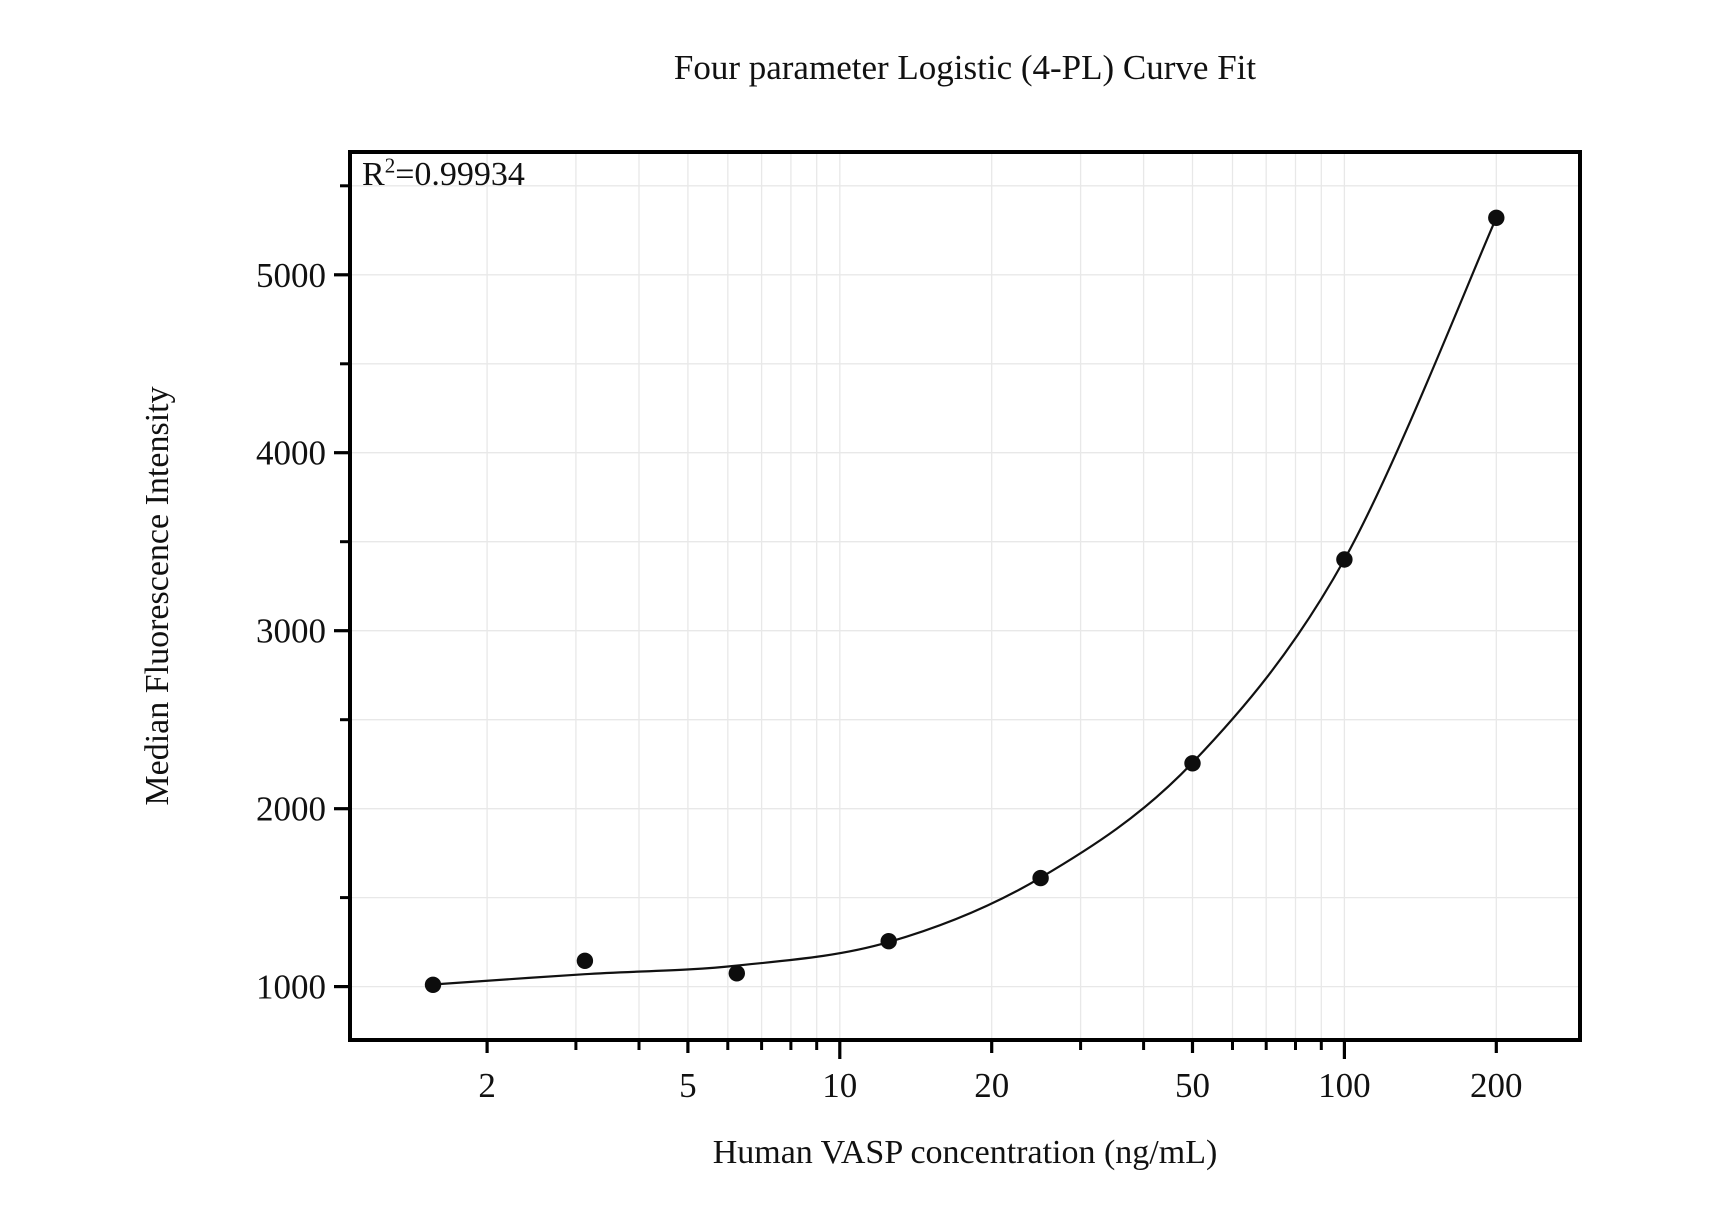 This screenshot has height=1221, width=1733. What do you see at coordinates (965, 67) in the screenshot?
I see `chart-title: Four parameter Logistic (4-PL) Curve Fit` at bounding box center [965, 67].